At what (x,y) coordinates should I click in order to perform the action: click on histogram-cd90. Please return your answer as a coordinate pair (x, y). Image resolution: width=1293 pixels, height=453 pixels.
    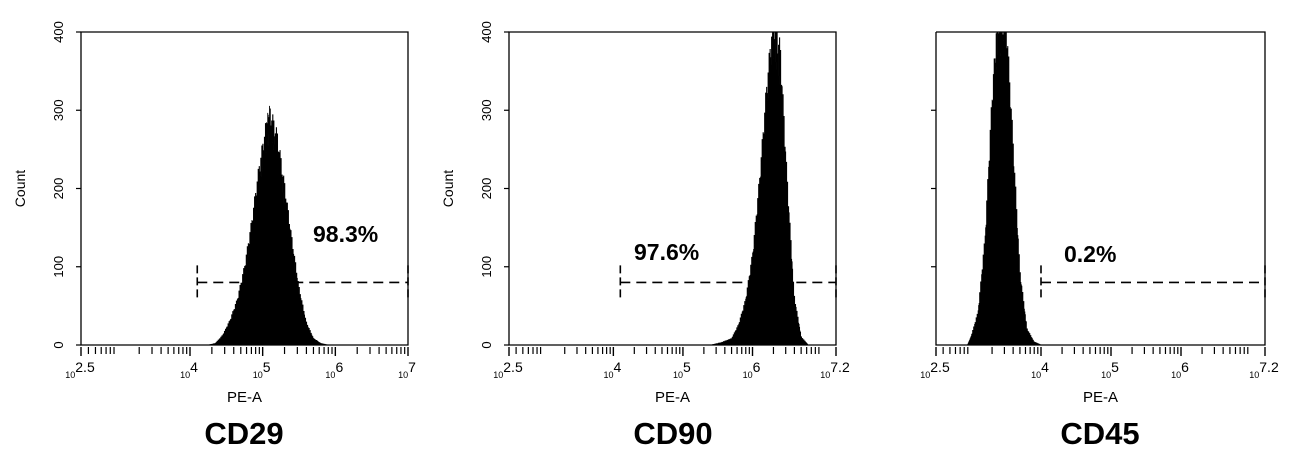
    Looking at the image, I should click on (759, 188).